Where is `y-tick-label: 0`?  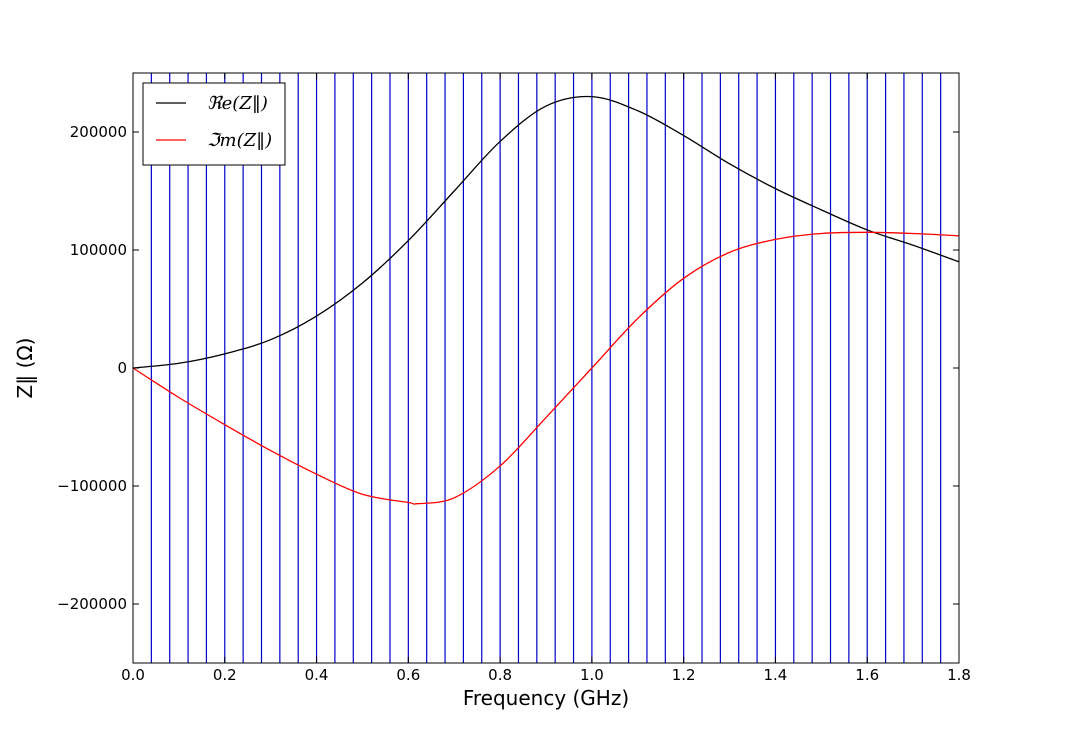
y-tick-label: 0 is located at coordinates (122, 368).